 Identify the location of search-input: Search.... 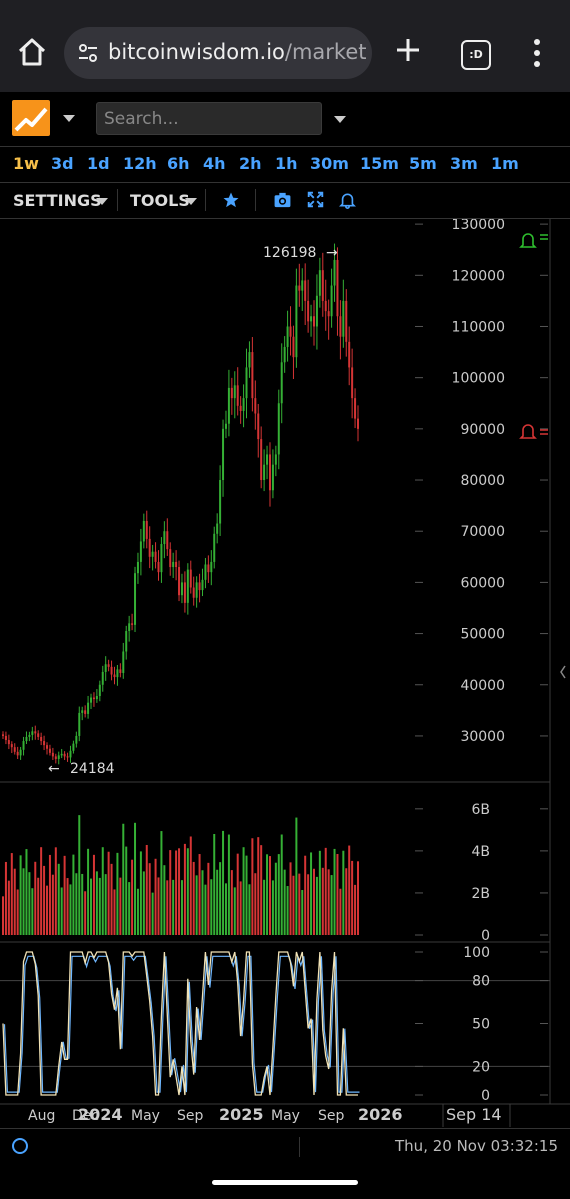
(209, 118).